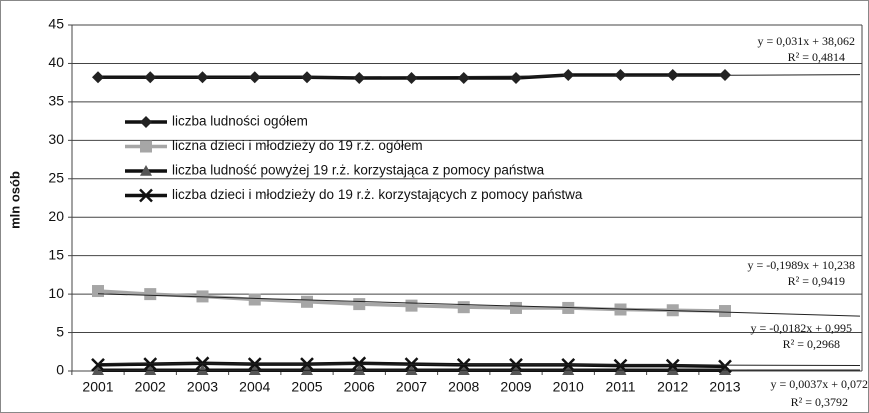 This screenshot has height=413, width=869. Describe the element at coordinates (816, 281) in the screenshot. I see `trend-r2: R² = 0,9419` at that location.